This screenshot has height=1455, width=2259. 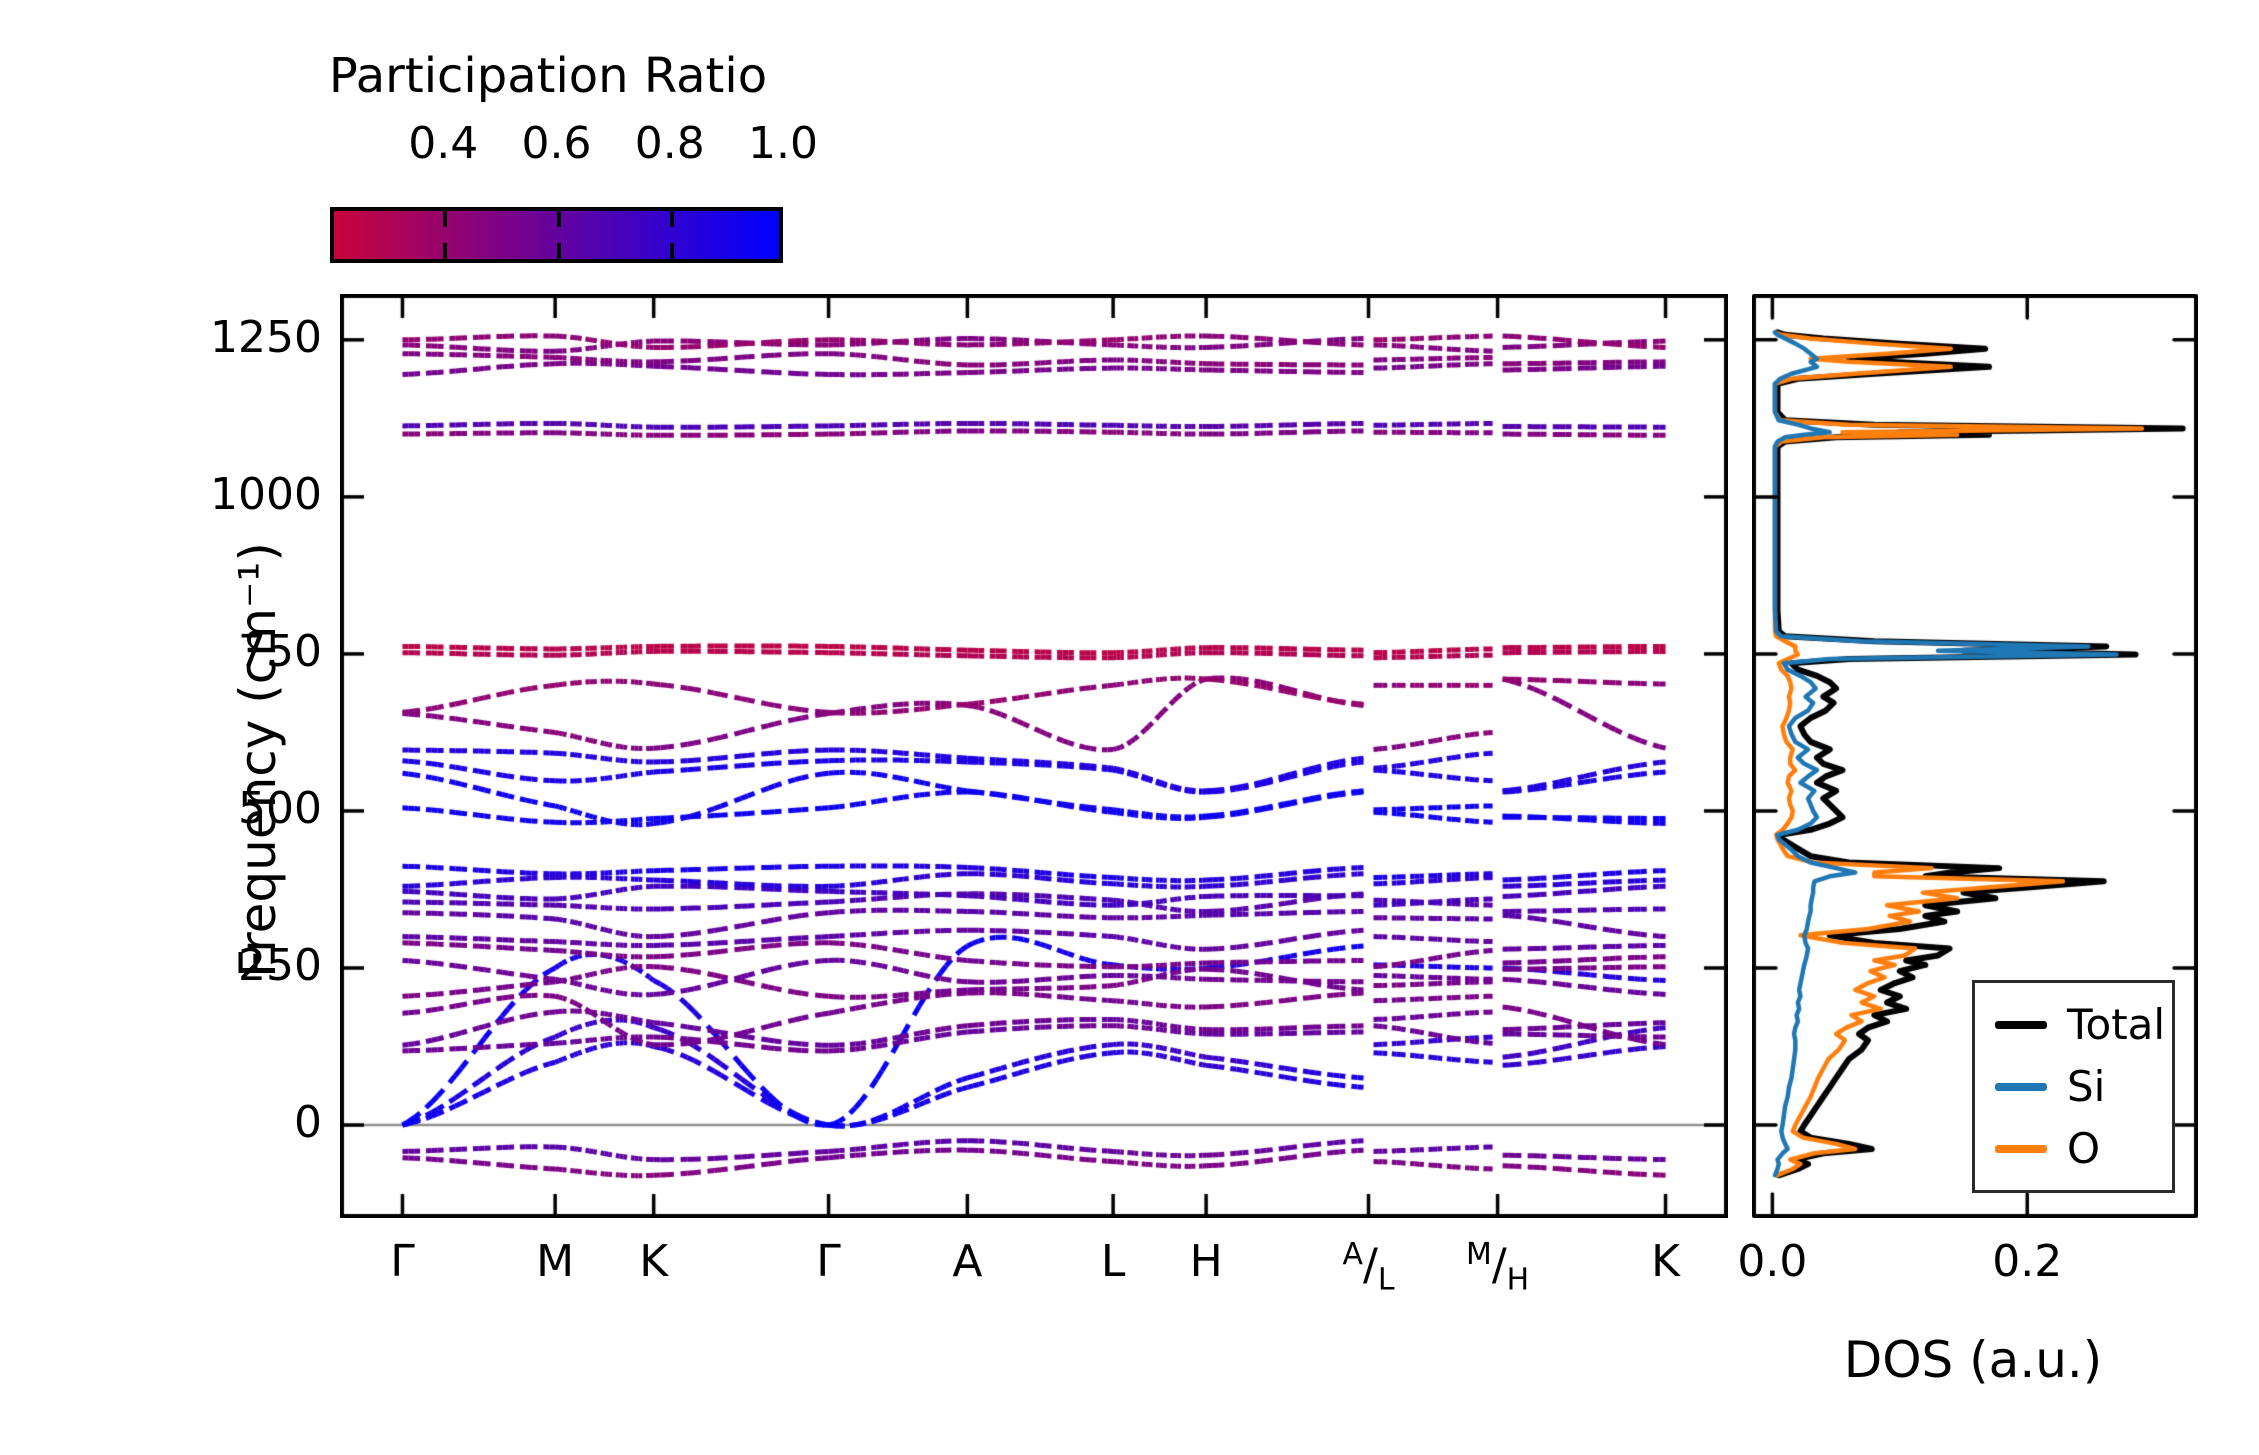 What do you see at coordinates (280, 808) in the screenshot?
I see `frequency-tick-label: 500` at bounding box center [280, 808].